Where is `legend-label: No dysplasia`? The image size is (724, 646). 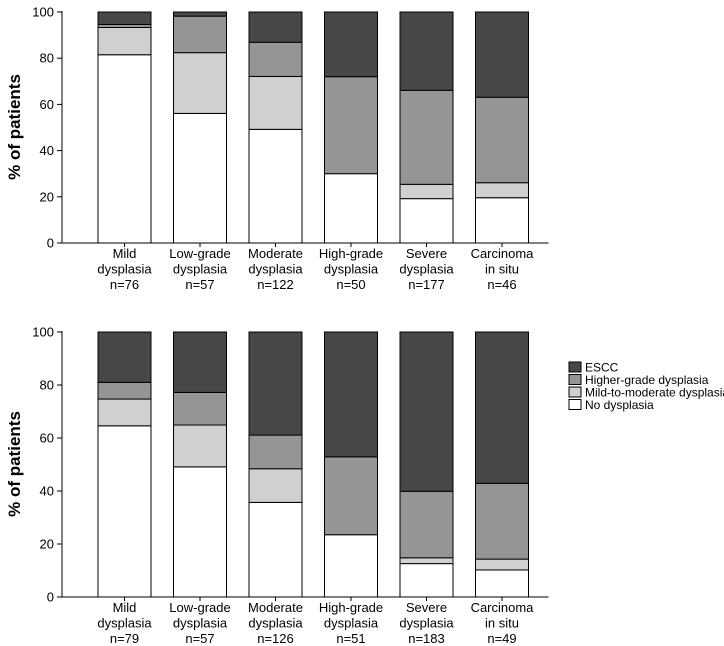
legend-label: No dysplasia is located at coordinates (619, 405).